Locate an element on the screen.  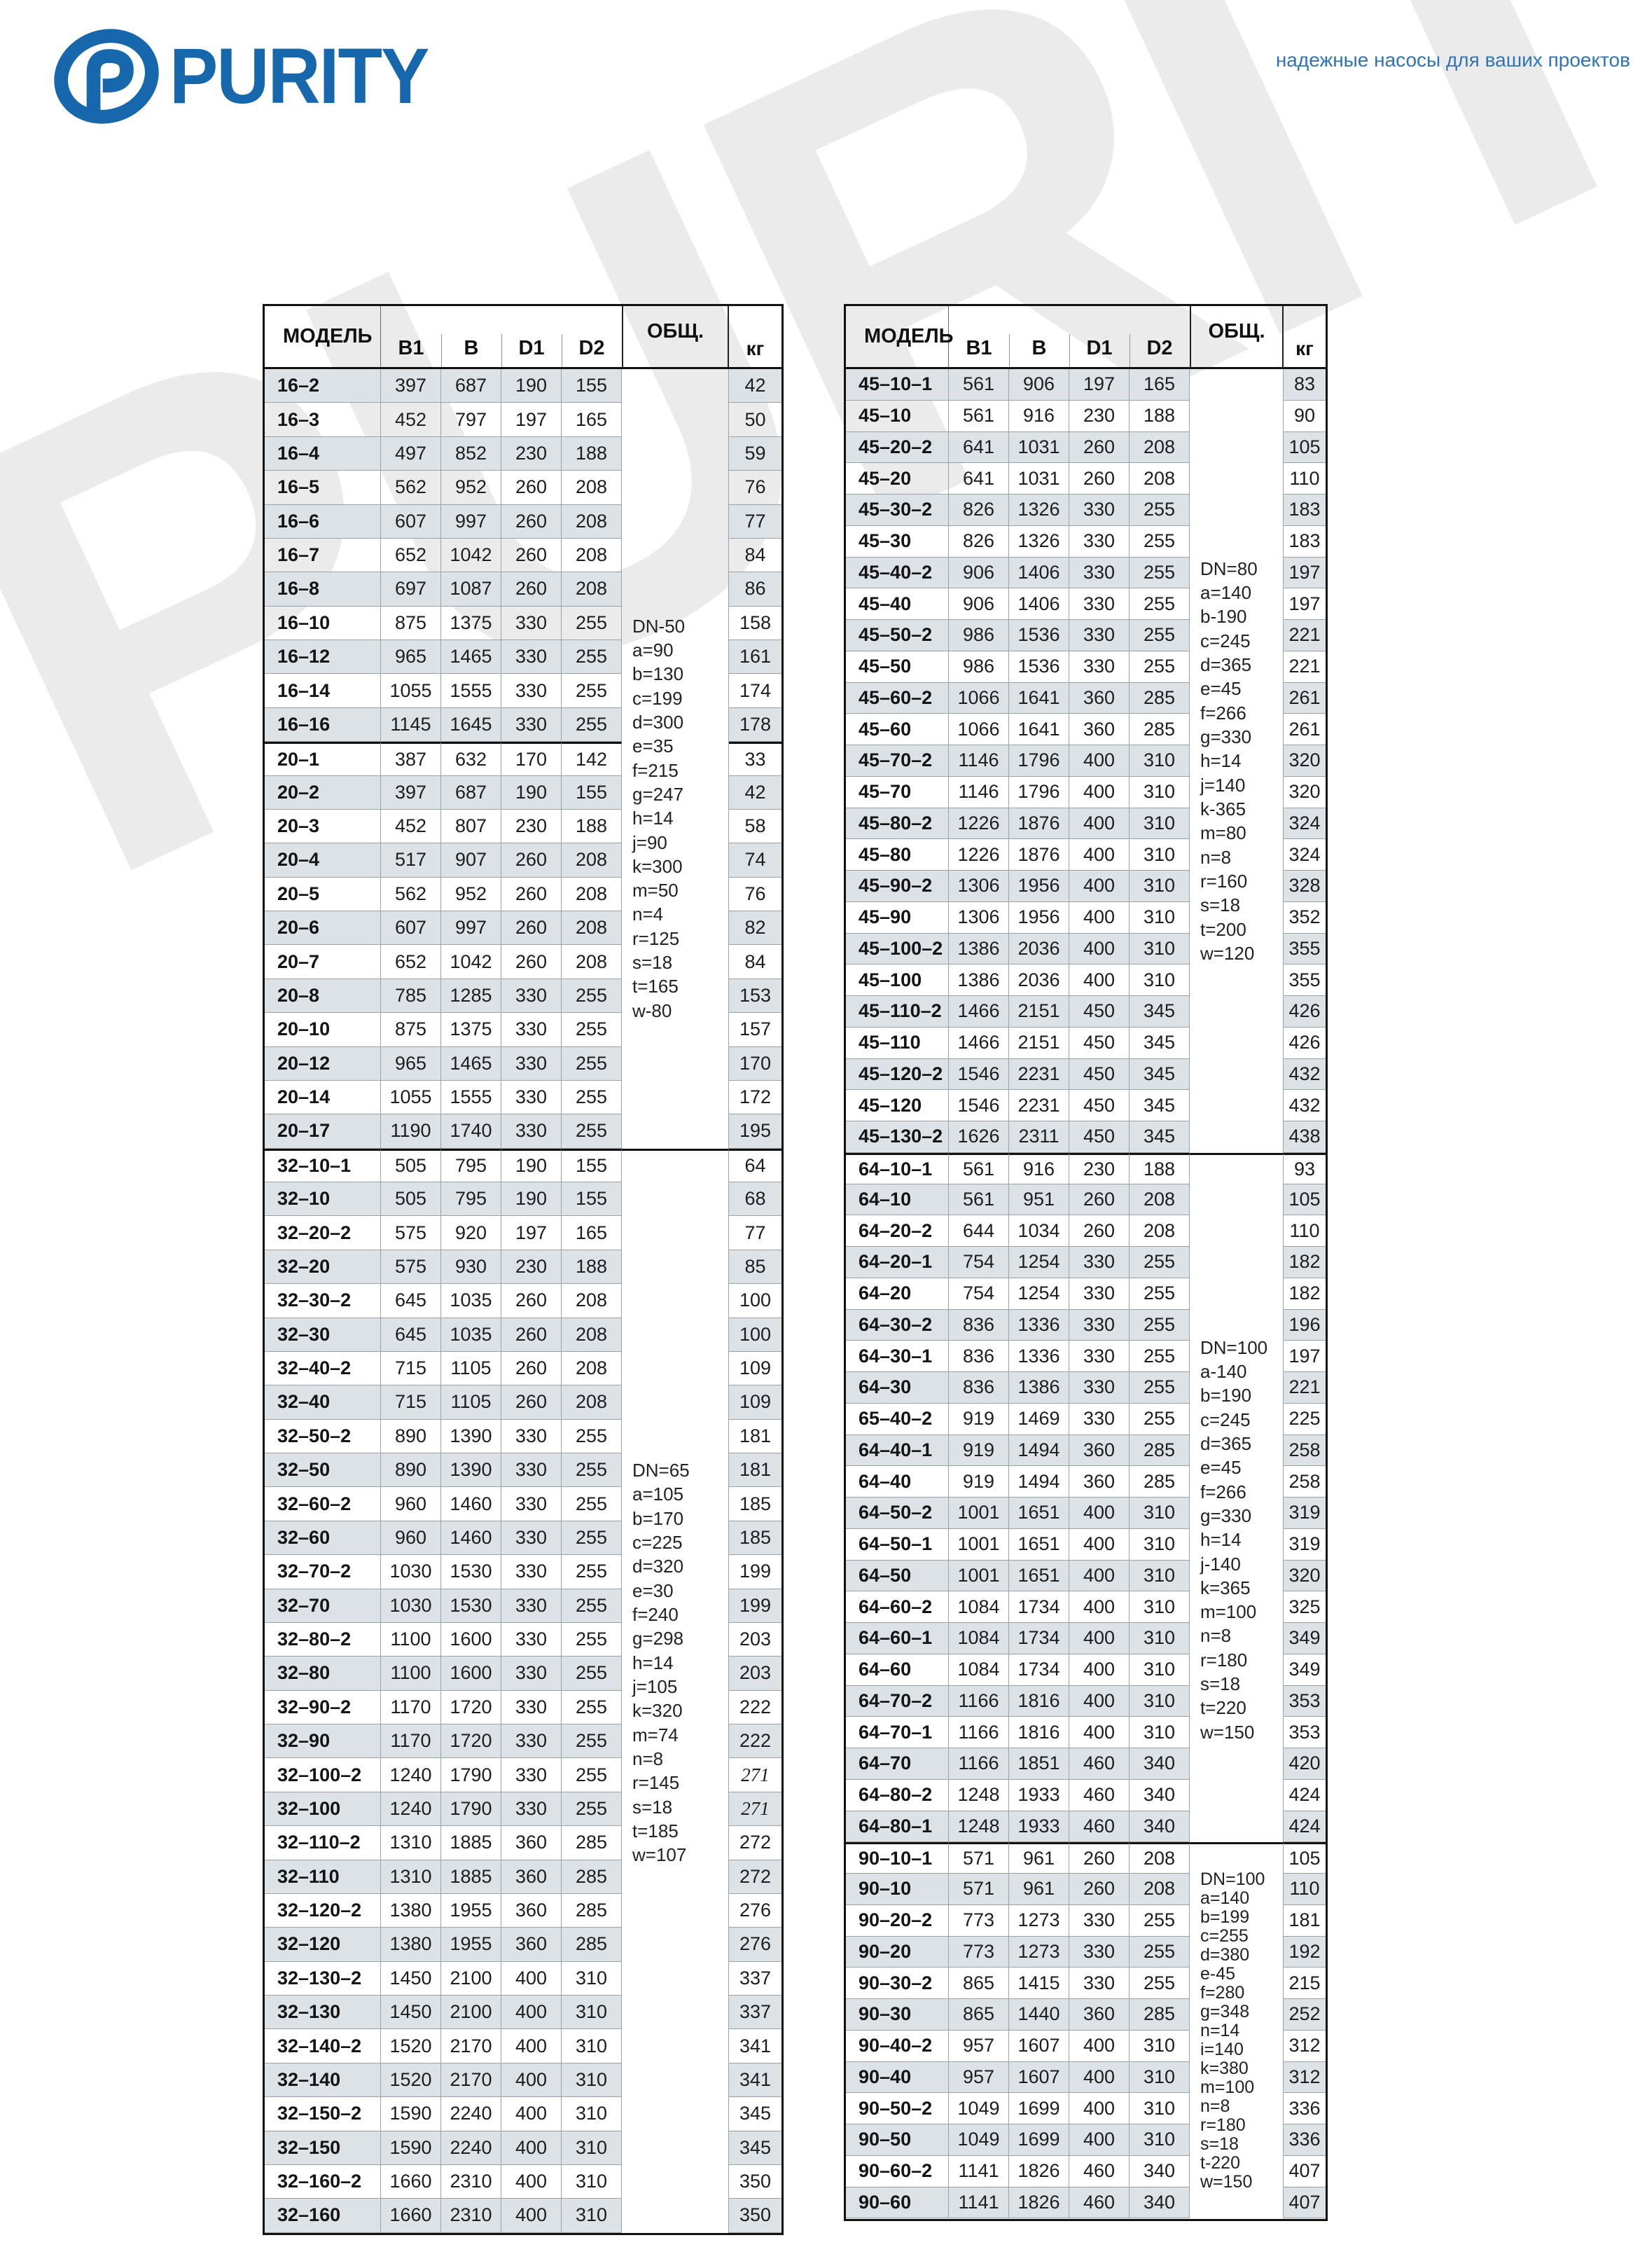
table-row: 16–2 397 687 190 155 42 is located at coordinates (523, 386).